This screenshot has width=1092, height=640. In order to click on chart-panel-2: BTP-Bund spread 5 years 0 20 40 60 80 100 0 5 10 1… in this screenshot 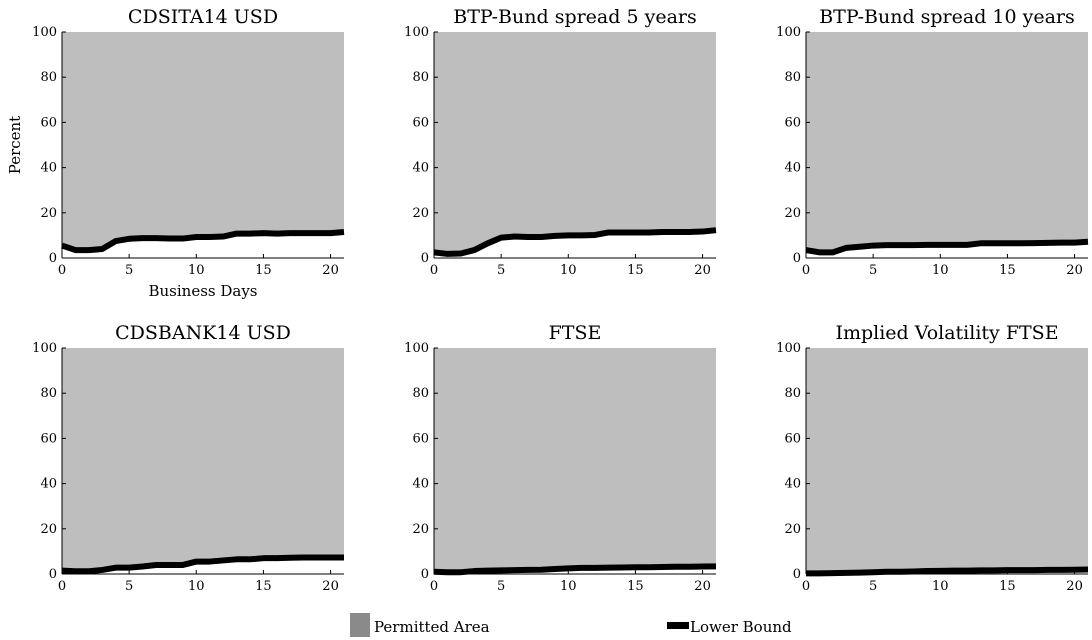, I will do `click(560, 142)`.